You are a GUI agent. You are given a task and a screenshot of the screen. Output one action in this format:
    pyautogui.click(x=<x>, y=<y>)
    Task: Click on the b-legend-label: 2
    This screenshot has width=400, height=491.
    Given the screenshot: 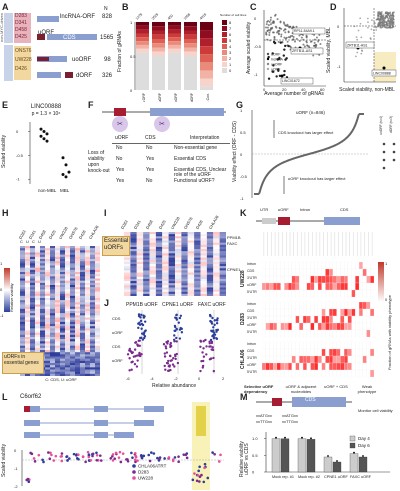 What is the action you would take?
    pyautogui.click(x=230, y=58)
    